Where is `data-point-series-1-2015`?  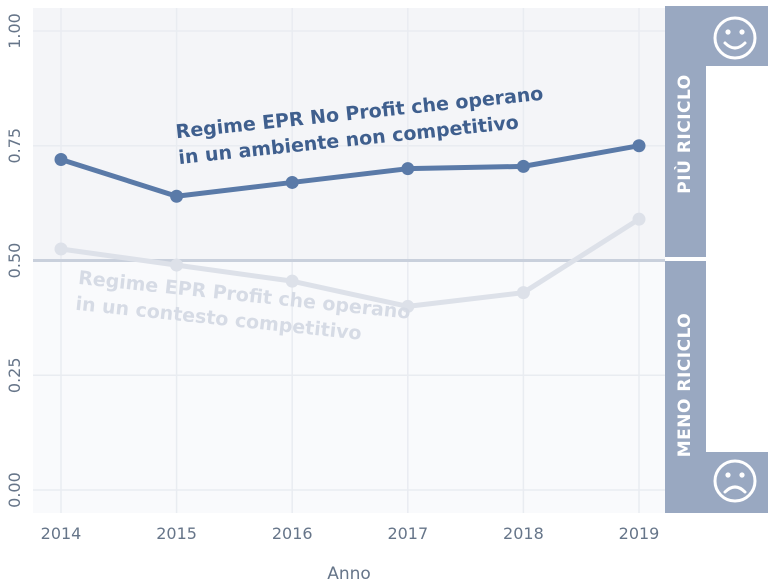
data-point-series-1-2015 is located at coordinates (177, 265).